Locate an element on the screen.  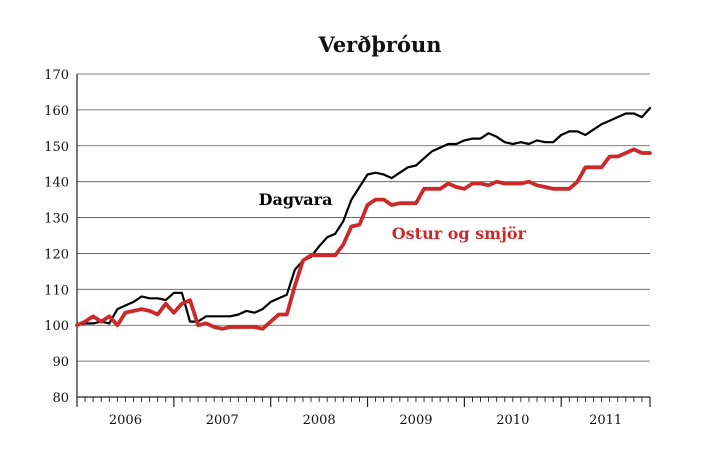
x-tick-label-2007: 2007 is located at coordinates (222, 420).